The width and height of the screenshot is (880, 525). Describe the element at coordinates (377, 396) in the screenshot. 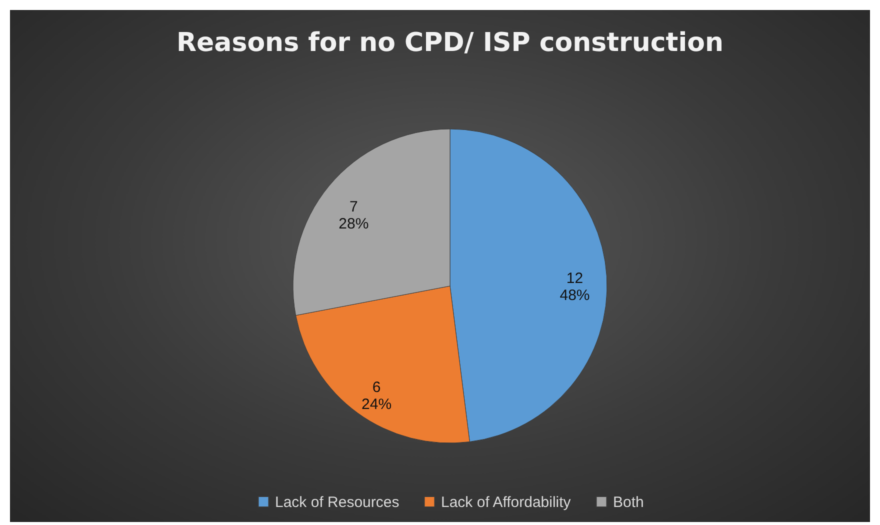

I see `data-label: 6 24%` at that location.